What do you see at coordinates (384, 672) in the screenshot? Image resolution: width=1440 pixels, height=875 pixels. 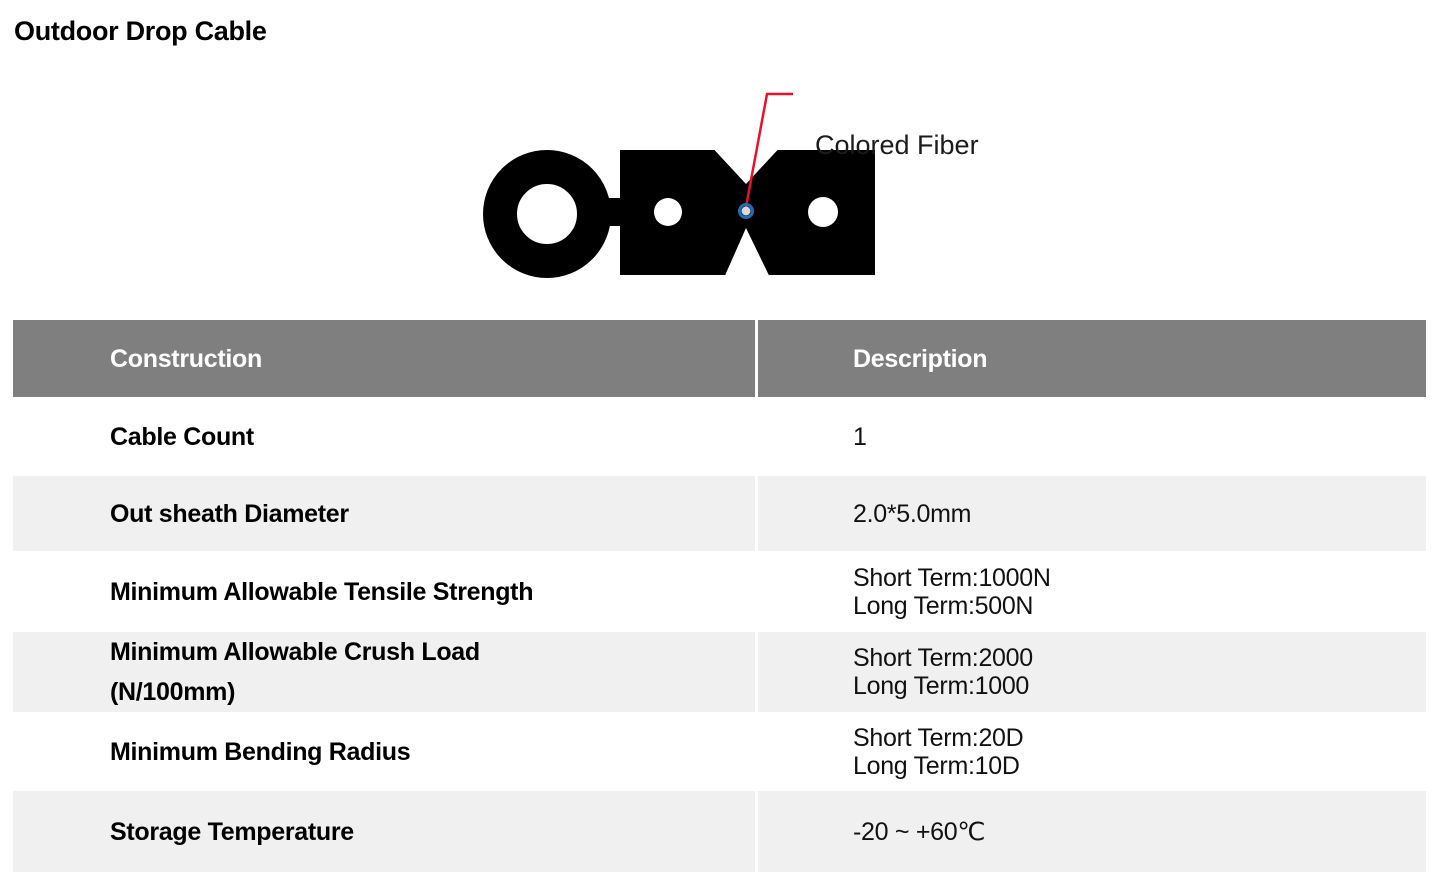 I see `construction-cell: Minimum Allowable Crush Load (N/100mm)` at bounding box center [384, 672].